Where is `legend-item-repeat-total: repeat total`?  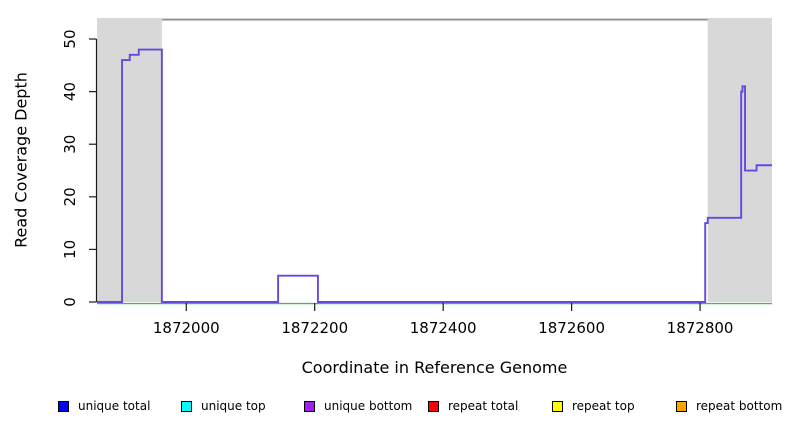 legend-item-repeat-total: repeat total is located at coordinates (473, 406).